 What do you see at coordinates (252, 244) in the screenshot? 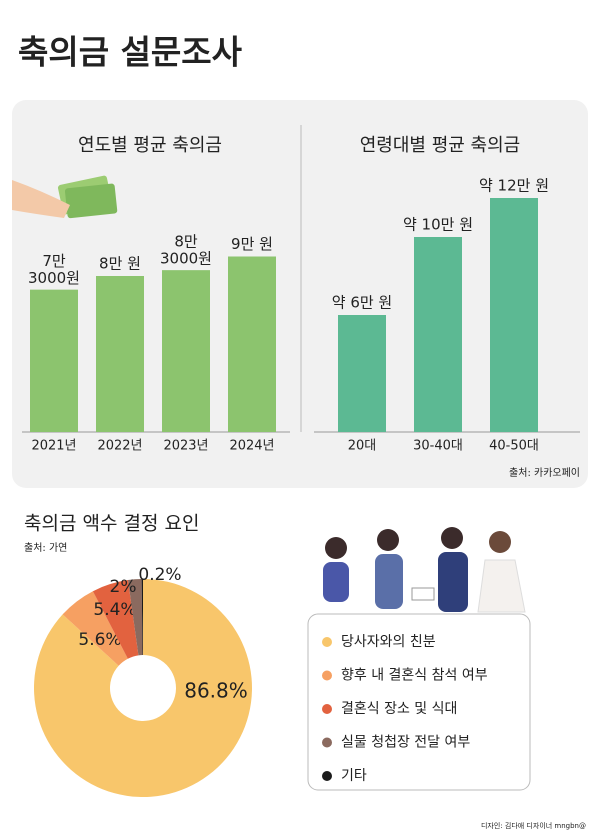
I see `value-label: 9만 원` at bounding box center [252, 244].